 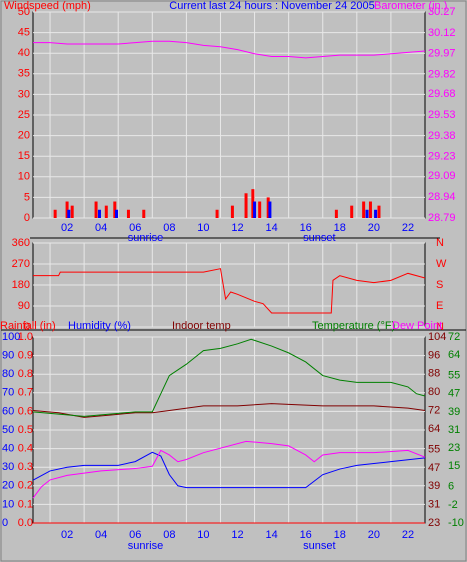 What do you see at coordinates (25, 356) in the screenshot?
I see `y-tick-label: 0.9` at bounding box center [25, 356].